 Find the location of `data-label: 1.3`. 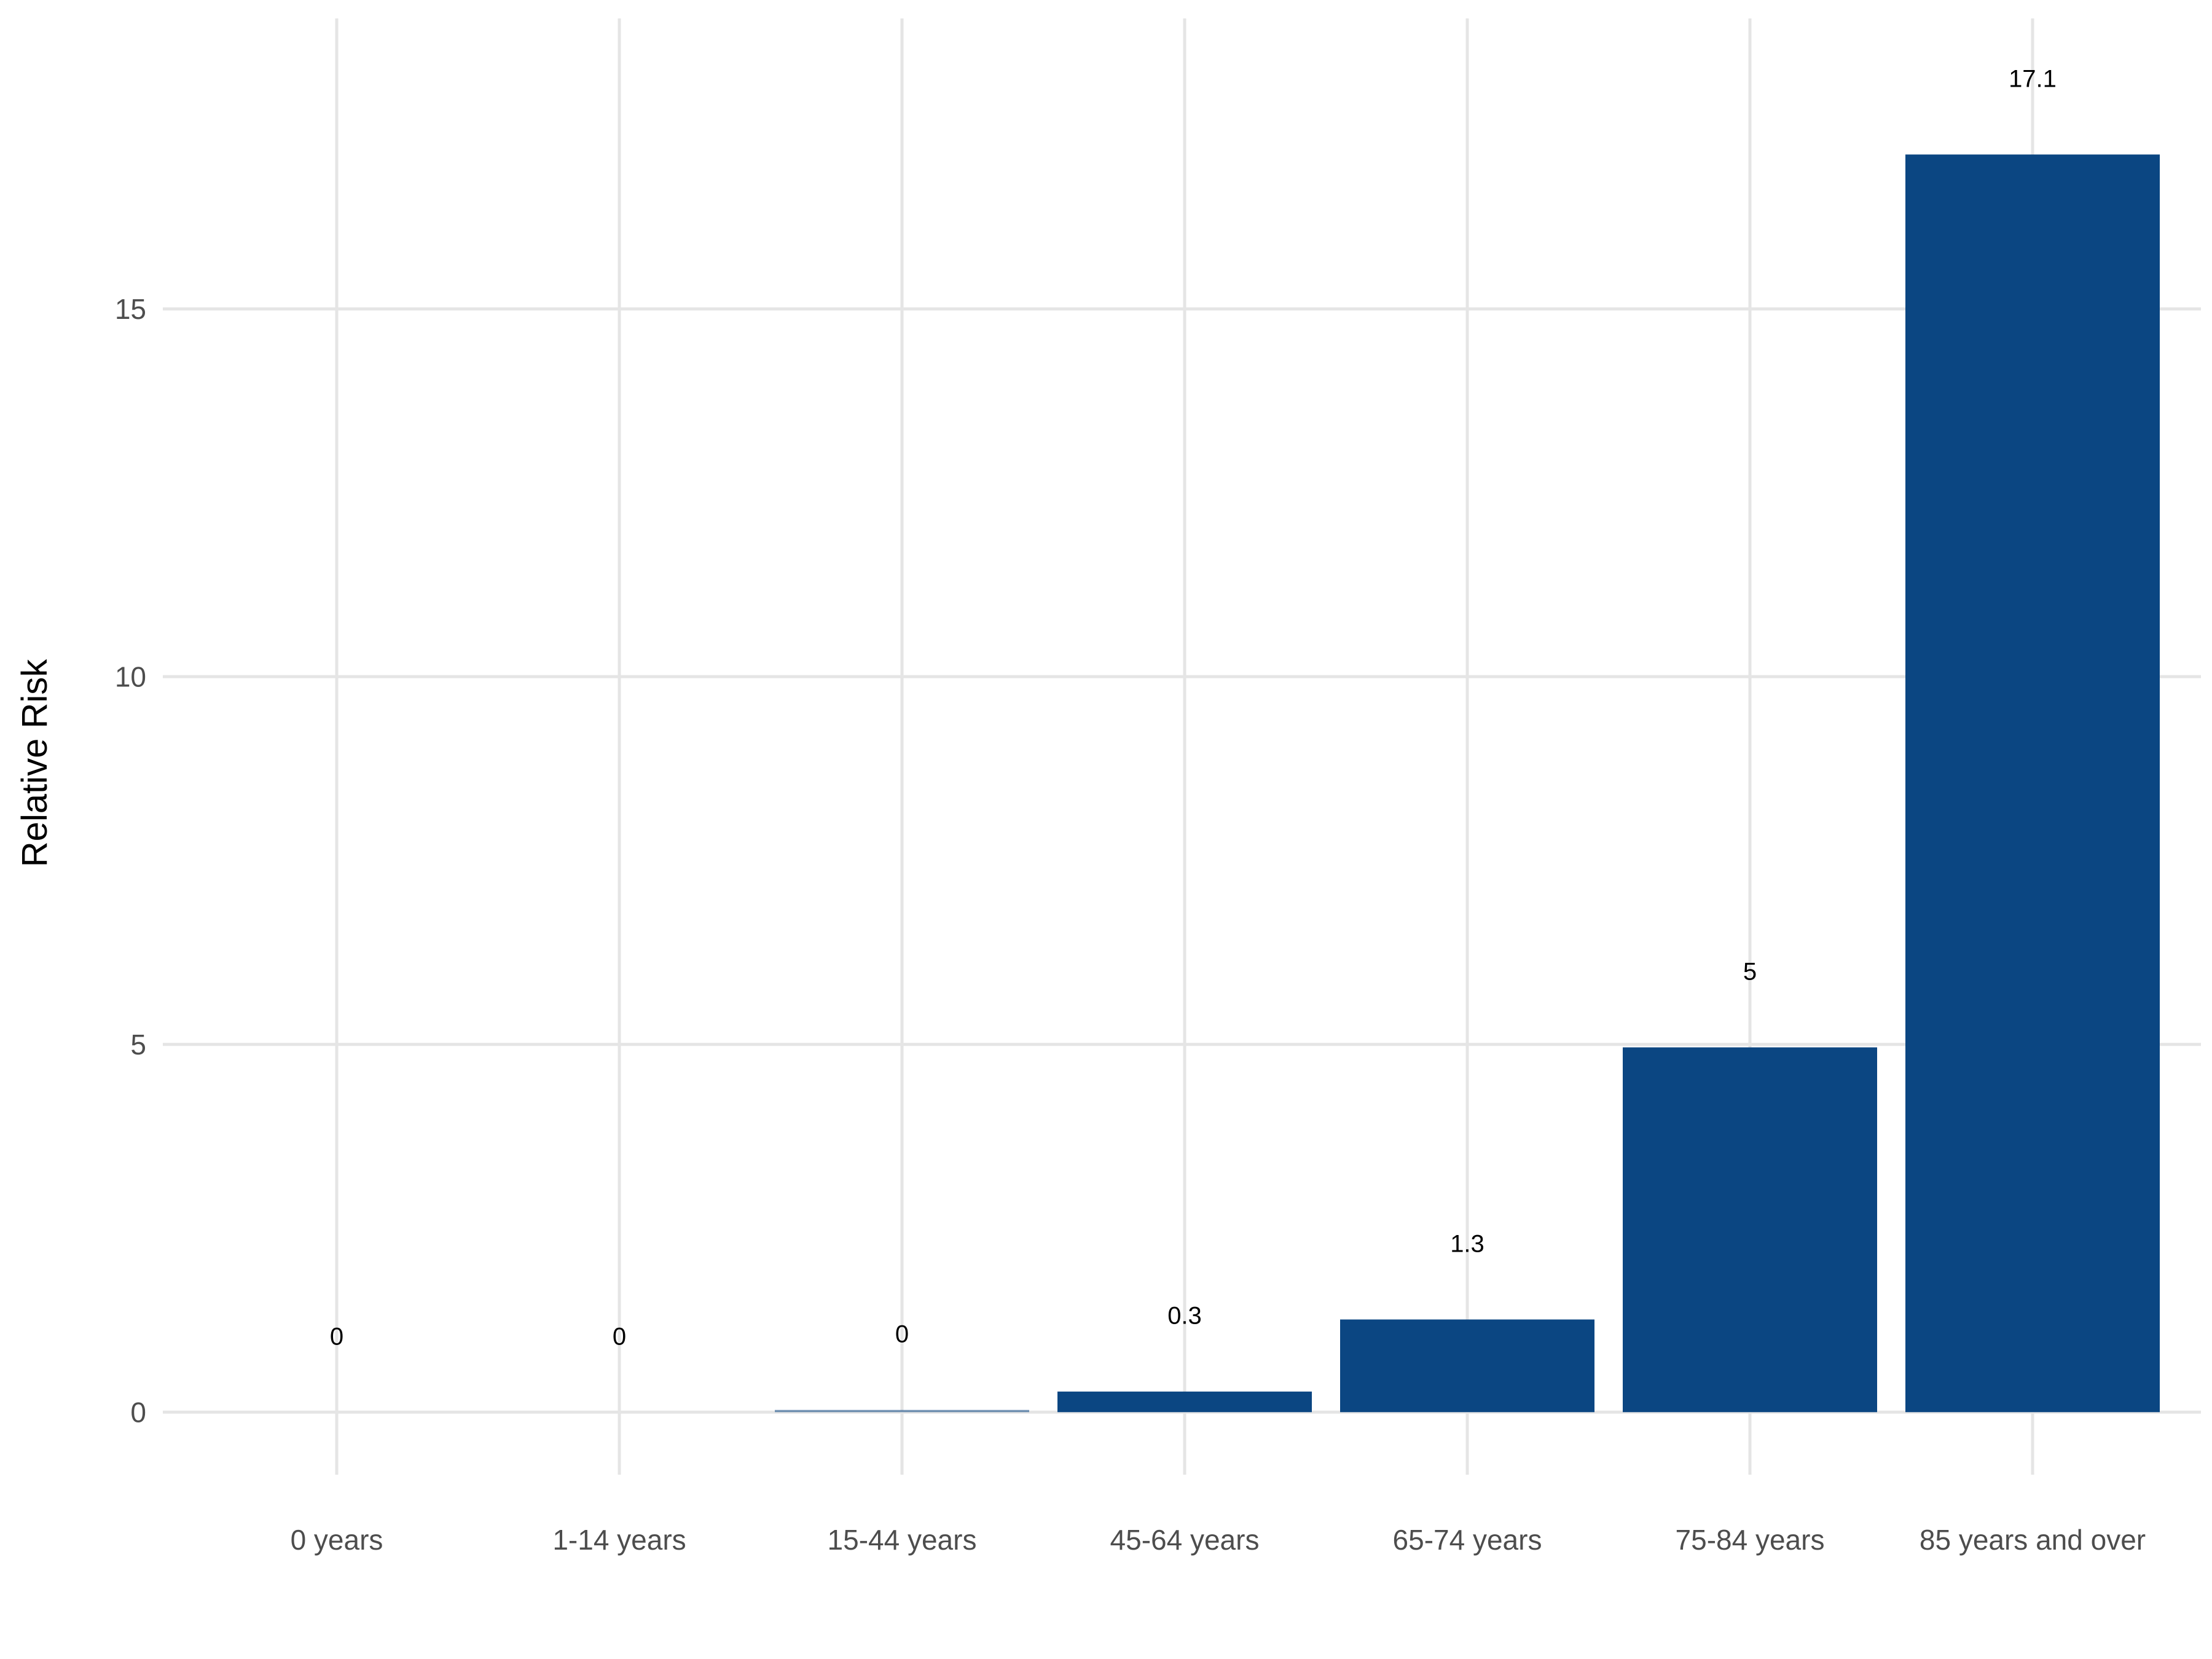

data-label: 1.3 is located at coordinates (1467, 1243).